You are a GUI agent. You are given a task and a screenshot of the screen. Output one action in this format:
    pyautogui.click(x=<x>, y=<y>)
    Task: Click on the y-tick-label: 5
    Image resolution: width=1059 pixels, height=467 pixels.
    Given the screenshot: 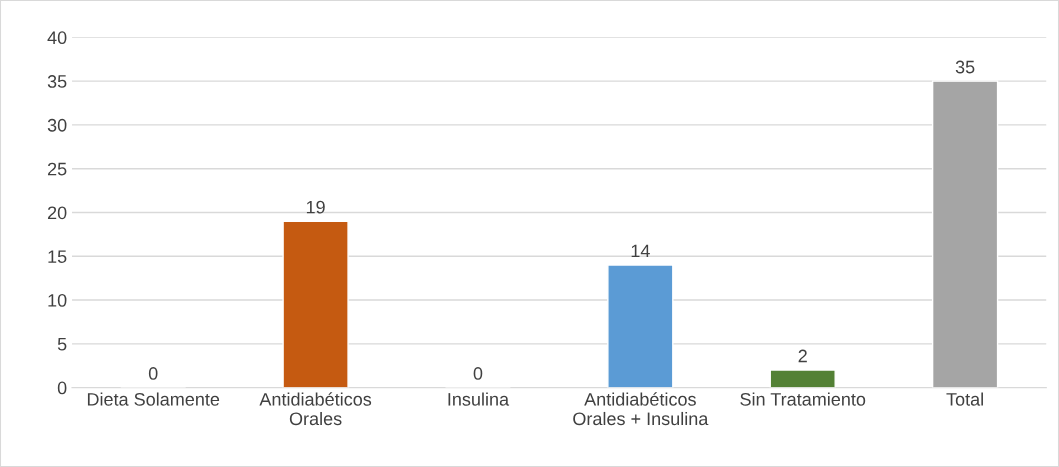 What is the action you would take?
    pyautogui.click(x=62, y=344)
    